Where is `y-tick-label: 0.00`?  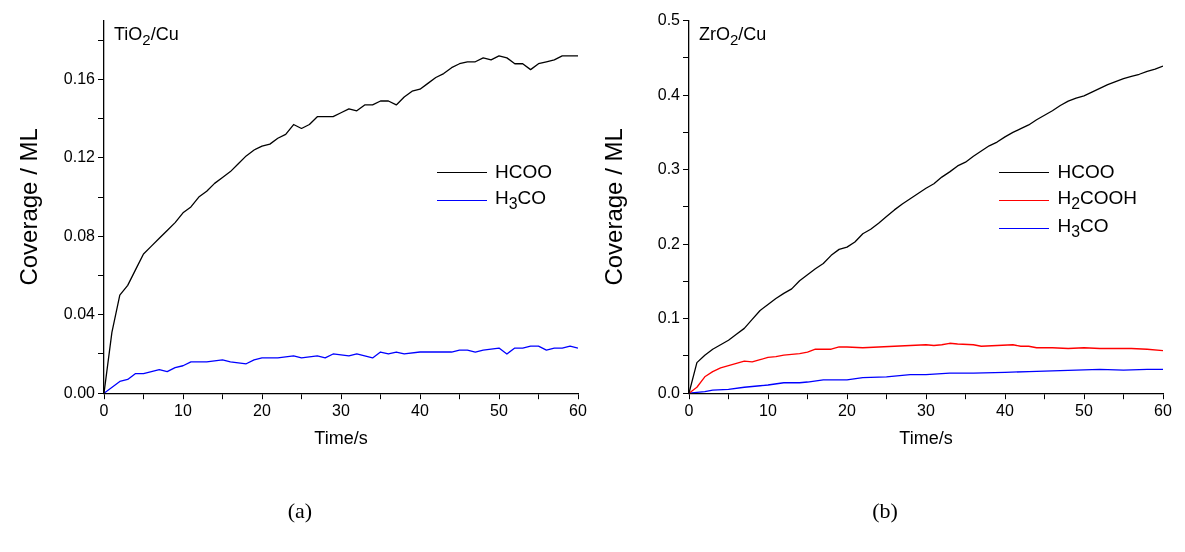 y-tick-label: 0.00 is located at coordinates (79, 392).